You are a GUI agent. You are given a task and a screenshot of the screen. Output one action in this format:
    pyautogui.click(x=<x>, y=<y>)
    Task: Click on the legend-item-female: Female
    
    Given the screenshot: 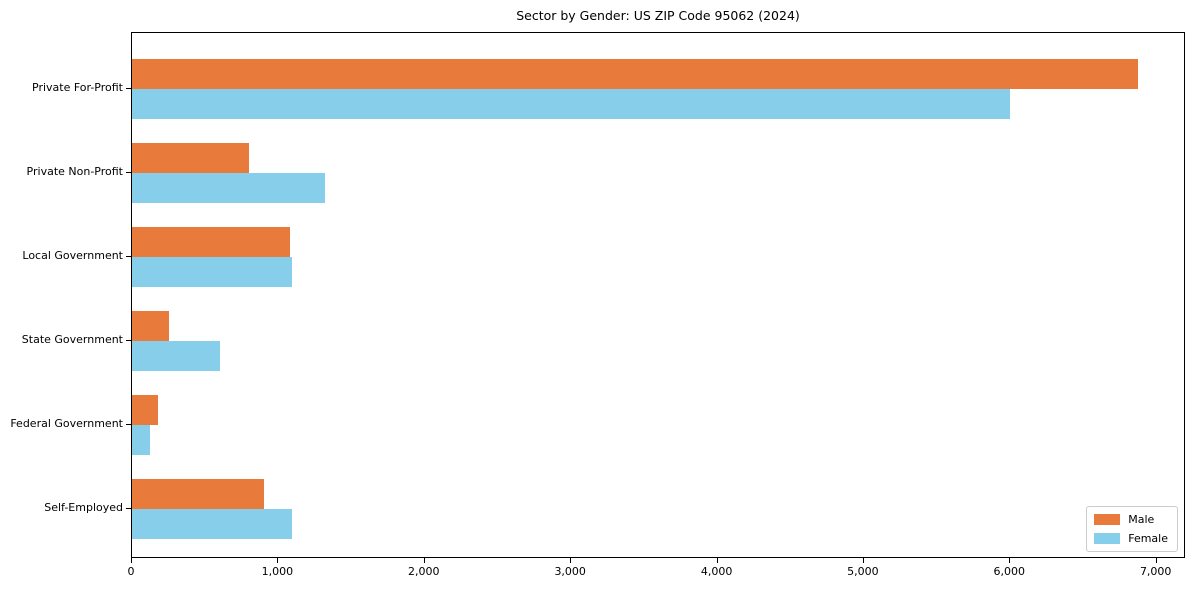 What is the action you would take?
    pyautogui.click(x=1131, y=538)
    